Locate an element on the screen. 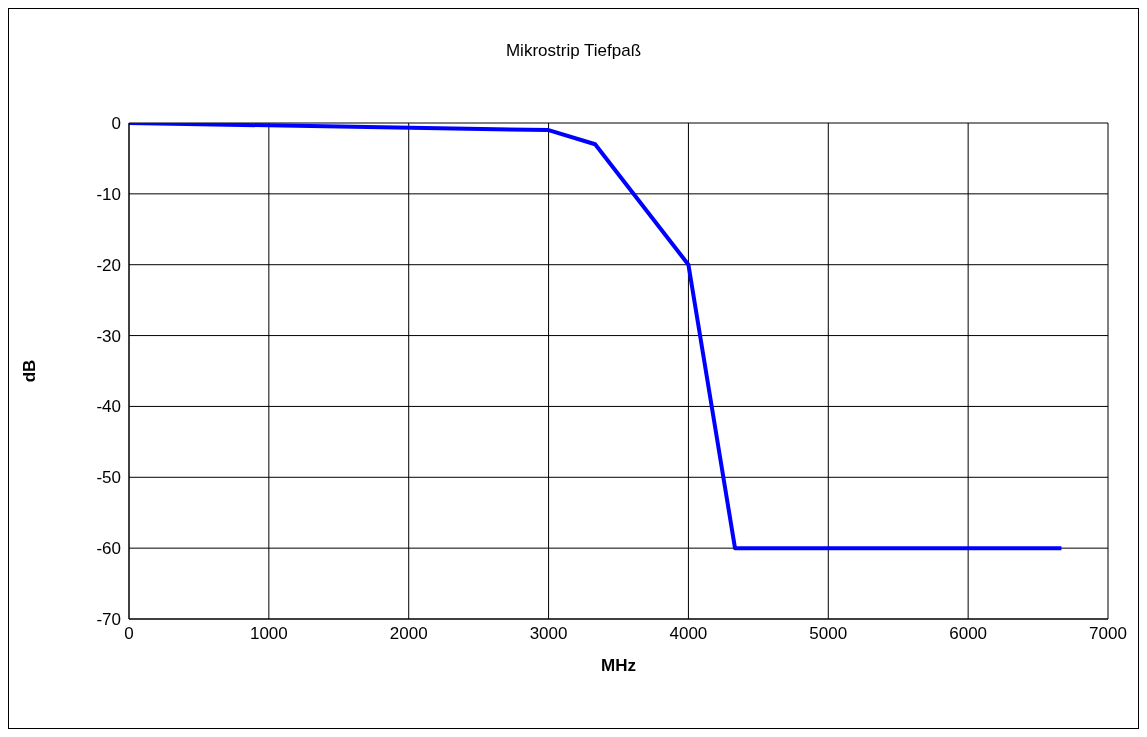  y-tick-label: -40 is located at coordinates (108, 407).